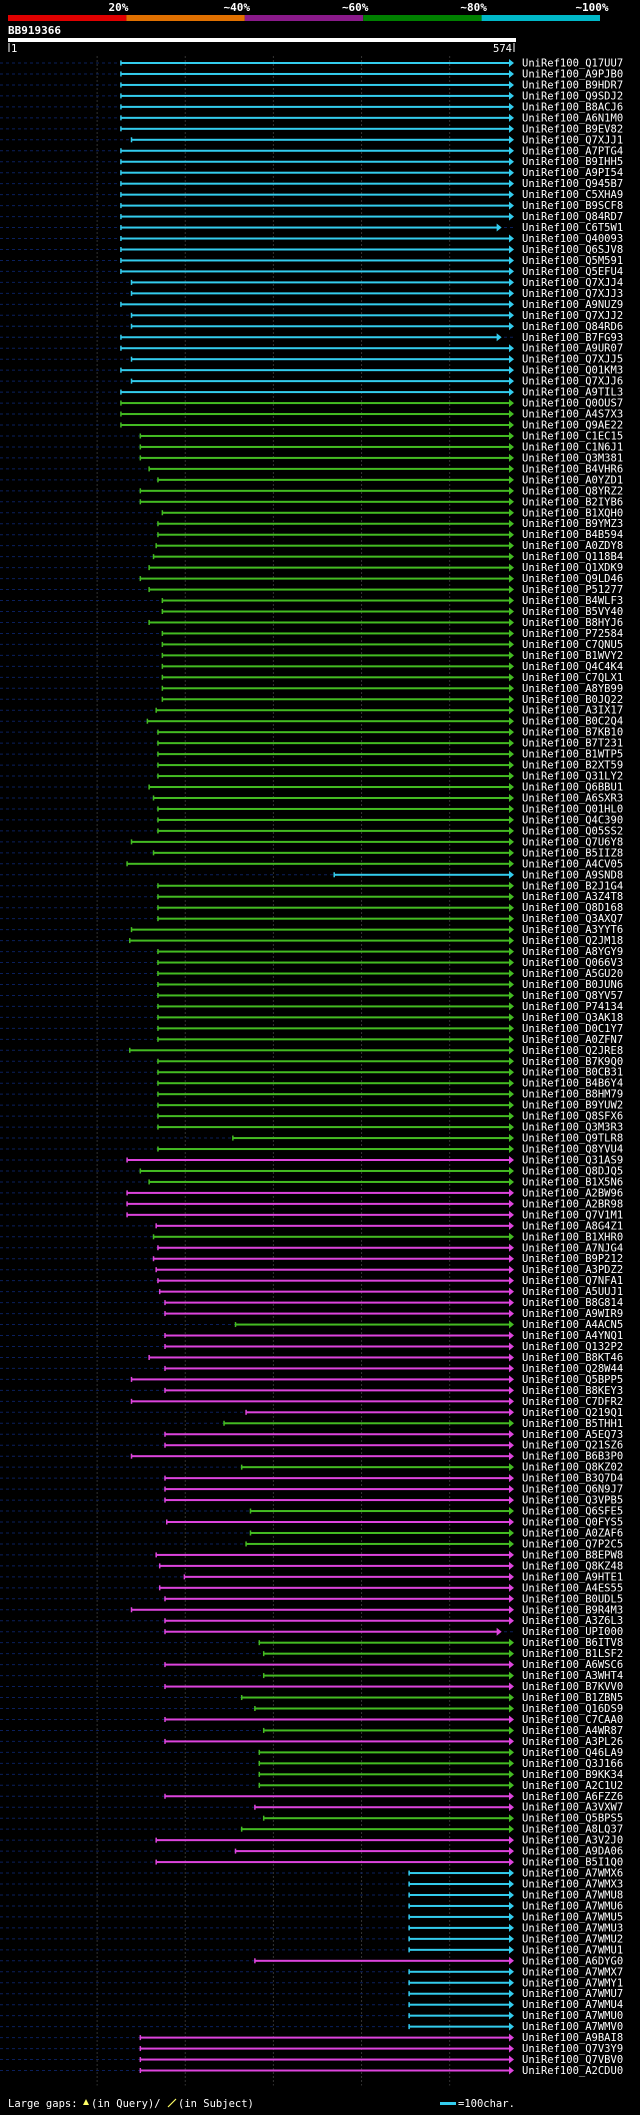 The width and height of the screenshot is (640, 2115). Describe the element at coordinates (572, 1720) in the screenshot. I see `hit-label: UniRef100_C7CAA0` at that location.